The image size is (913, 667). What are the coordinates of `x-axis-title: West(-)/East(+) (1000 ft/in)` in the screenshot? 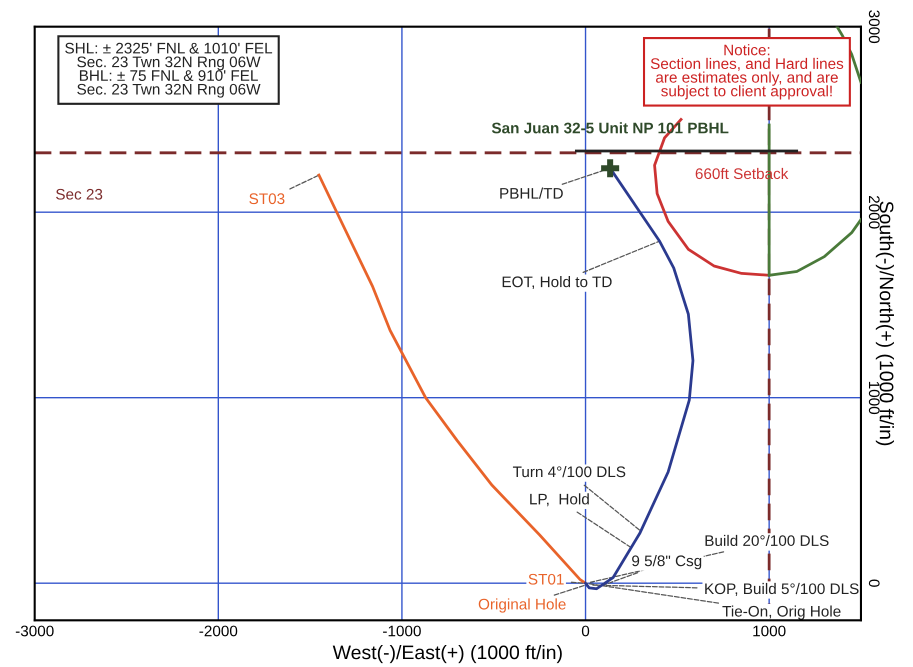 It's located at (447, 654).